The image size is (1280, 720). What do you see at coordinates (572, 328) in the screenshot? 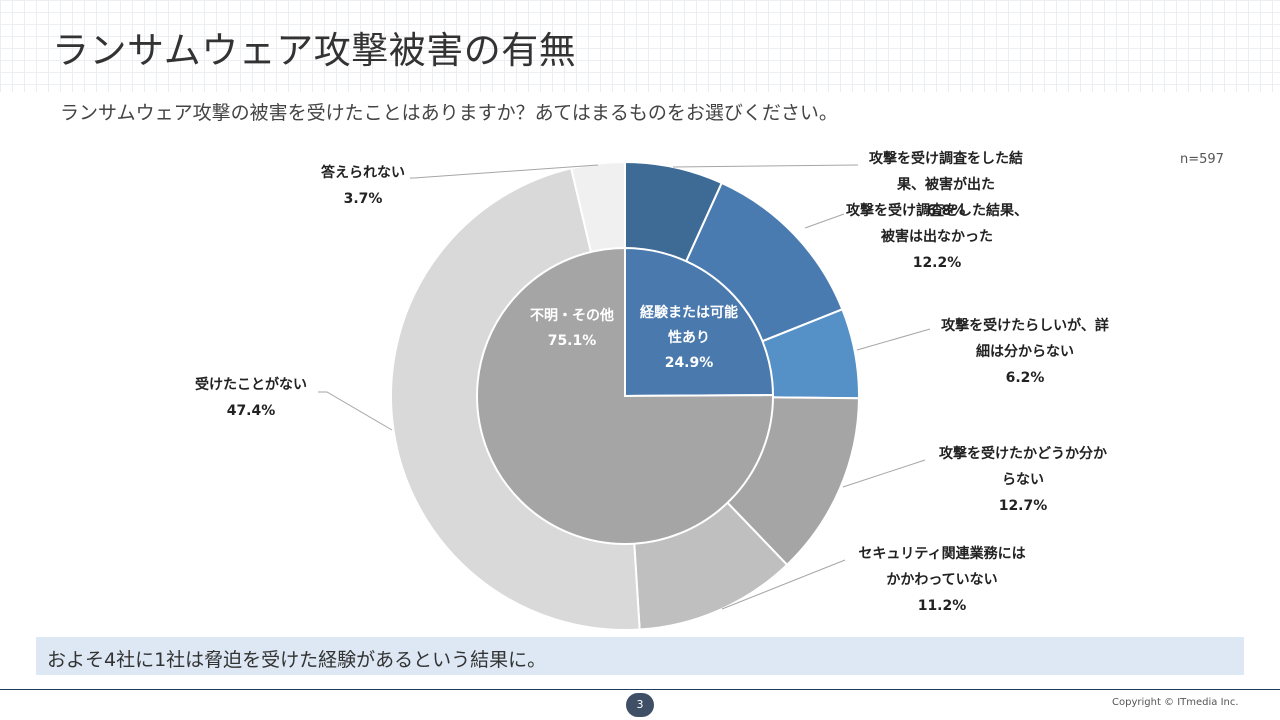
I see `inner-label-unknown: 不明・その他 75.1%` at bounding box center [572, 328].